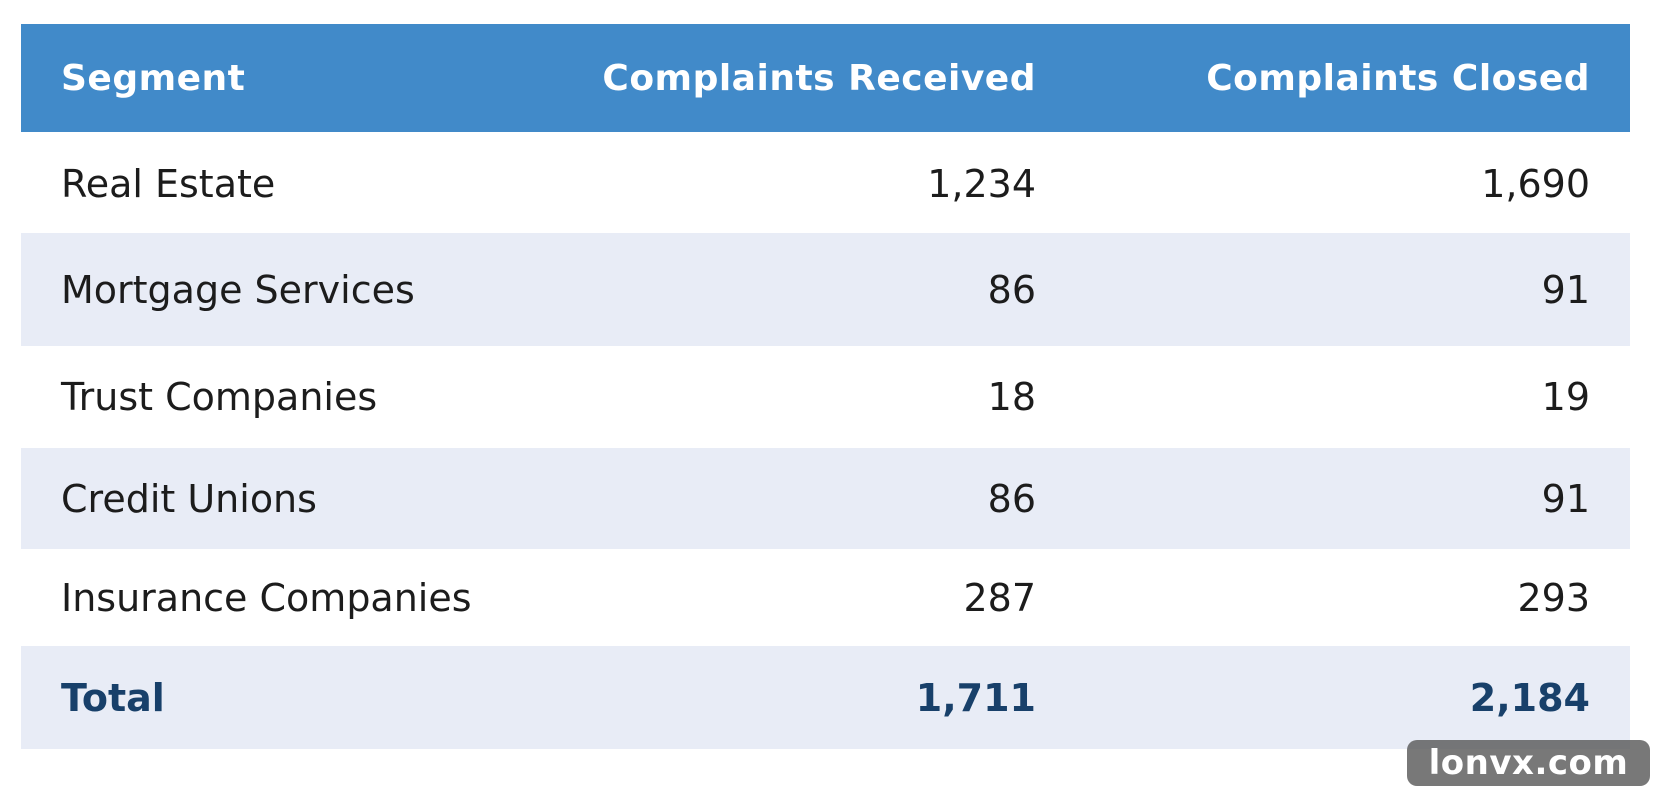 This screenshot has width=1660, height=802. I want to click on segment-cell: Trust Companies, so click(219, 397).